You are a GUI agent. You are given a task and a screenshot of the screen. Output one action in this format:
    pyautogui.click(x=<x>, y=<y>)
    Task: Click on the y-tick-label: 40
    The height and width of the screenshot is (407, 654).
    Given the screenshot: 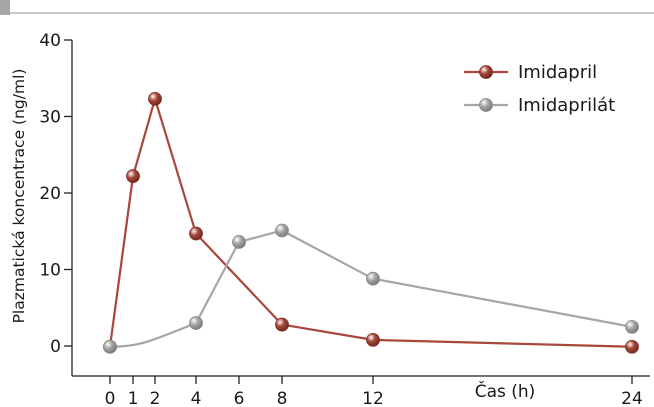 What is the action you would take?
    pyautogui.click(x=50, y=41)
    